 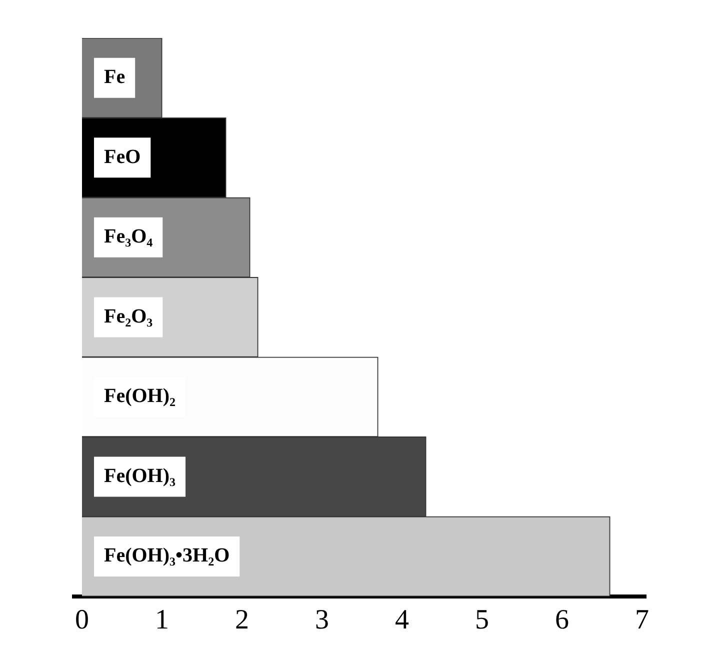 I want to click on x-tick-label: 1, so click(x=162, y=620).